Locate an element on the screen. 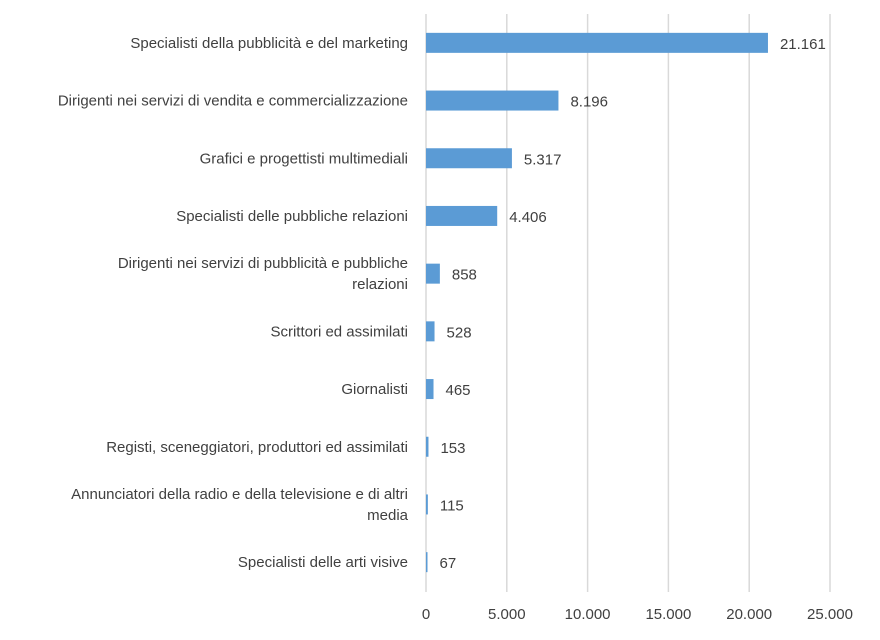 Image resolution: width=880 pixels, height=640 pixels. x-tick-label: 25.000 is located at coordinates (830, 614).